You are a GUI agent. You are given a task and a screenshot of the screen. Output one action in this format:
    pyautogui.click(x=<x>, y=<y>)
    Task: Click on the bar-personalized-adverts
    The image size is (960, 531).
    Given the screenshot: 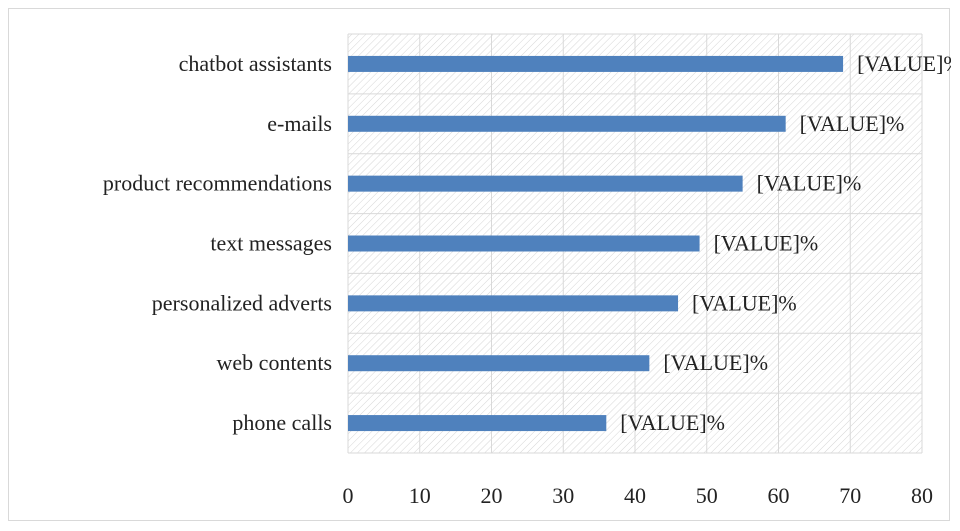 What is the action you would take?
    pyautogui.click(x=513, y=303)
    